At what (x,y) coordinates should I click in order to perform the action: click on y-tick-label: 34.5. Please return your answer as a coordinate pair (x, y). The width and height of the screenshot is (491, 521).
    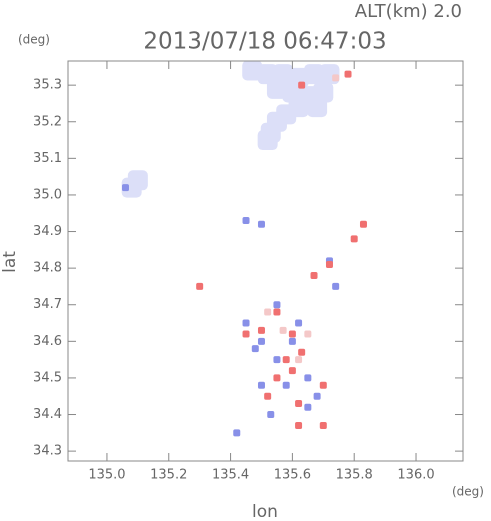
    Looking at the image, I should click on (47, 377).